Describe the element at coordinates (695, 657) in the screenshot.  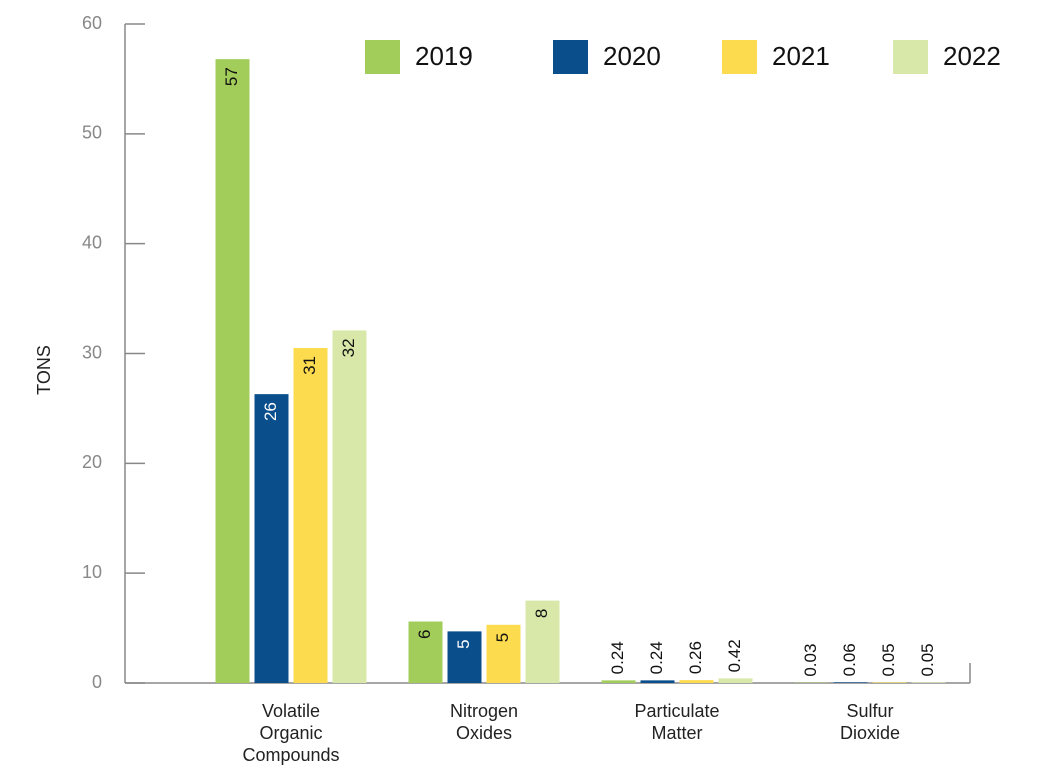
I see `value-label: 0.26` at that location.